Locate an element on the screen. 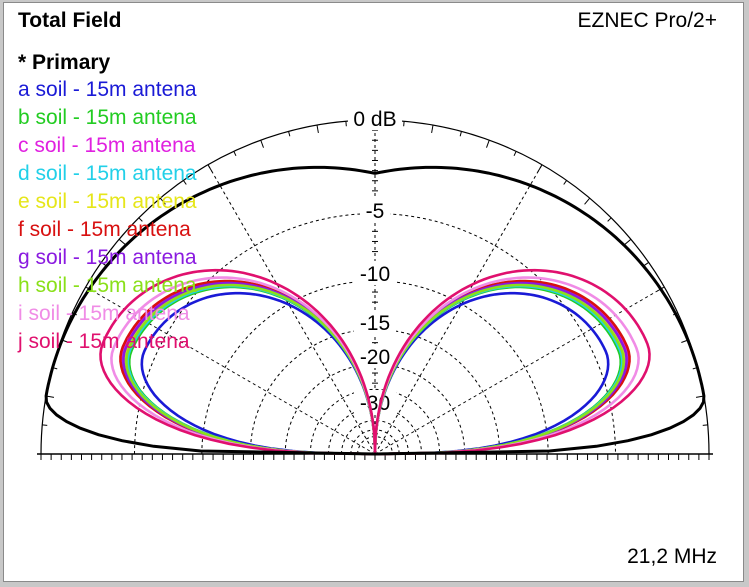 This screenshot has height=587, width=749. ring-label: -5 is located at coordinates (375, 211).